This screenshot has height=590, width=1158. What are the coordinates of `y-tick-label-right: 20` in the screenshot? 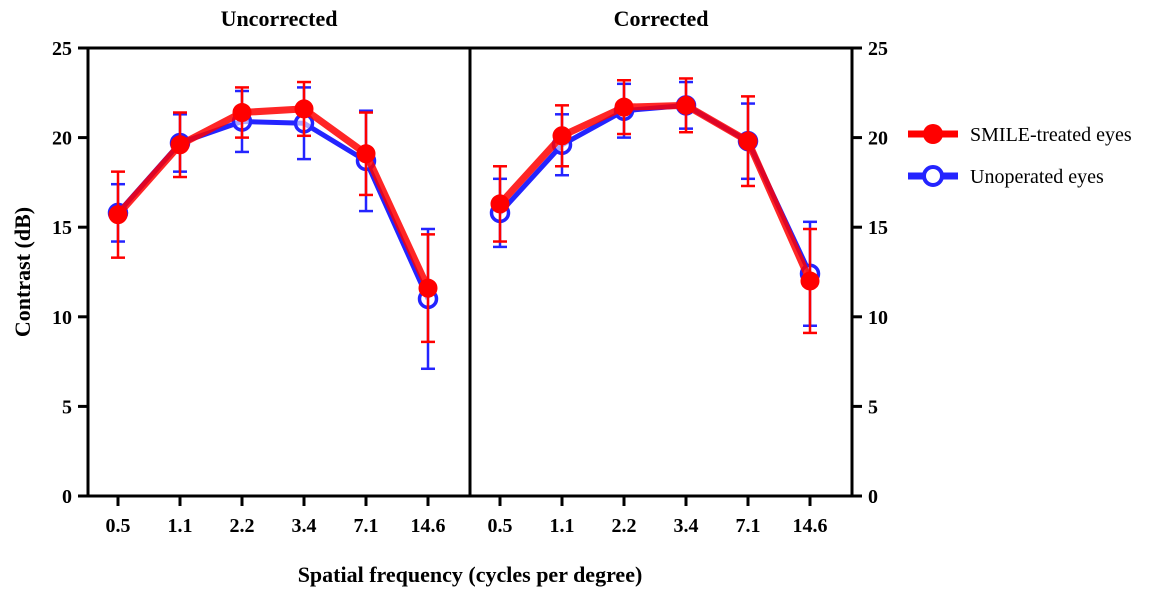 It's located at (878, 139).